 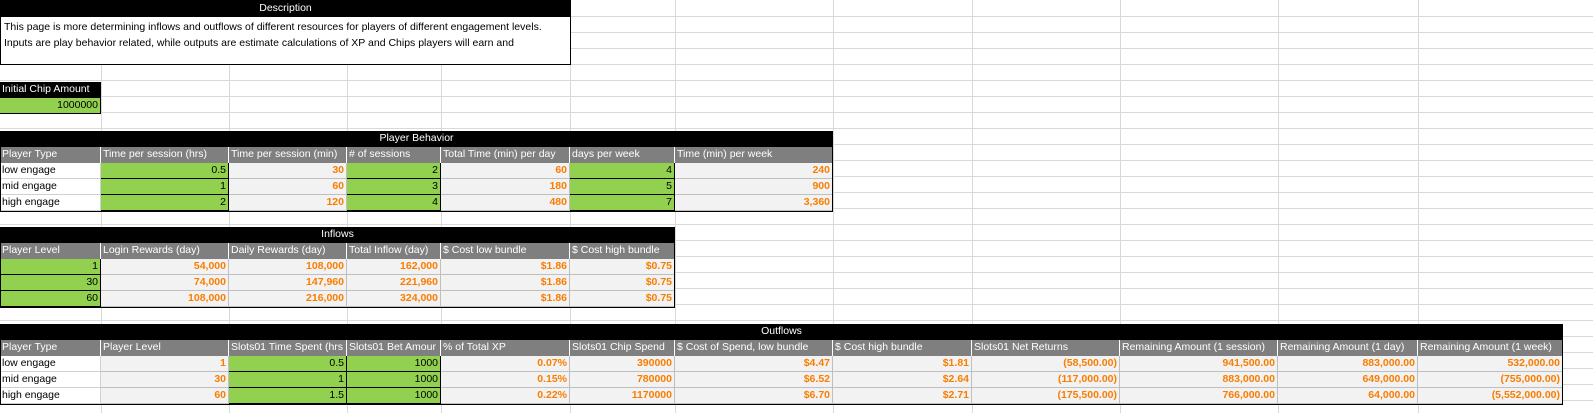 I want to click on outflows-cell: 0.5, so click(x=288, y=364).